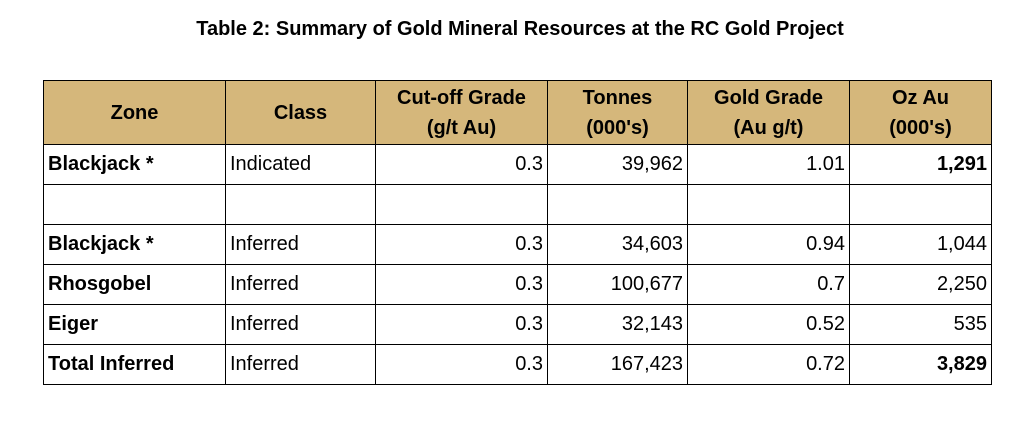  What do you see at coordinates (768, 284) in the screenshot?
I see `cell-grade: 0.7` at bounding box center [768, 284].